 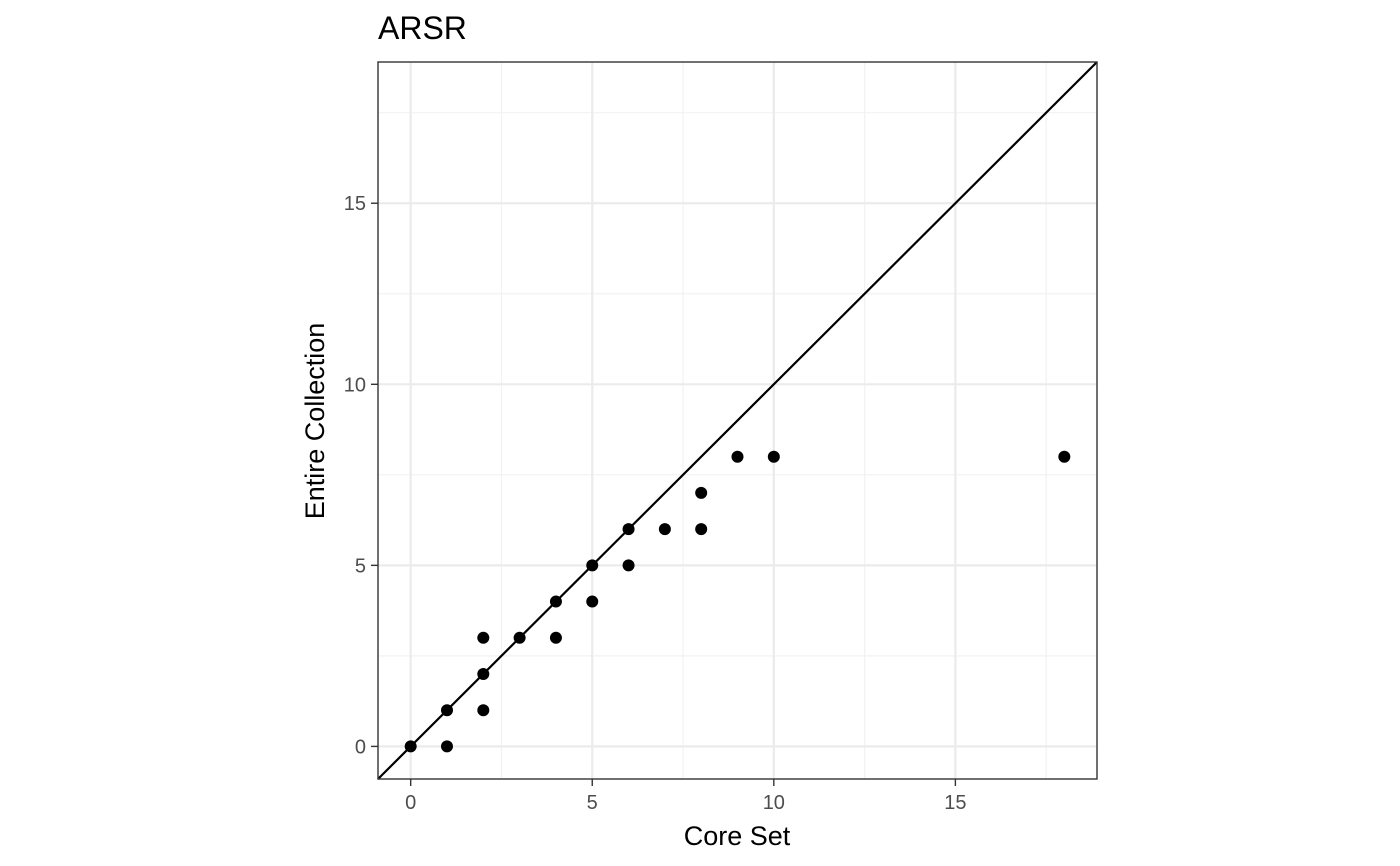 What do you see at coordinates (592, 803) in the screenshot?
I see `x-tick-label: 5` at bounding box center [592, 803].